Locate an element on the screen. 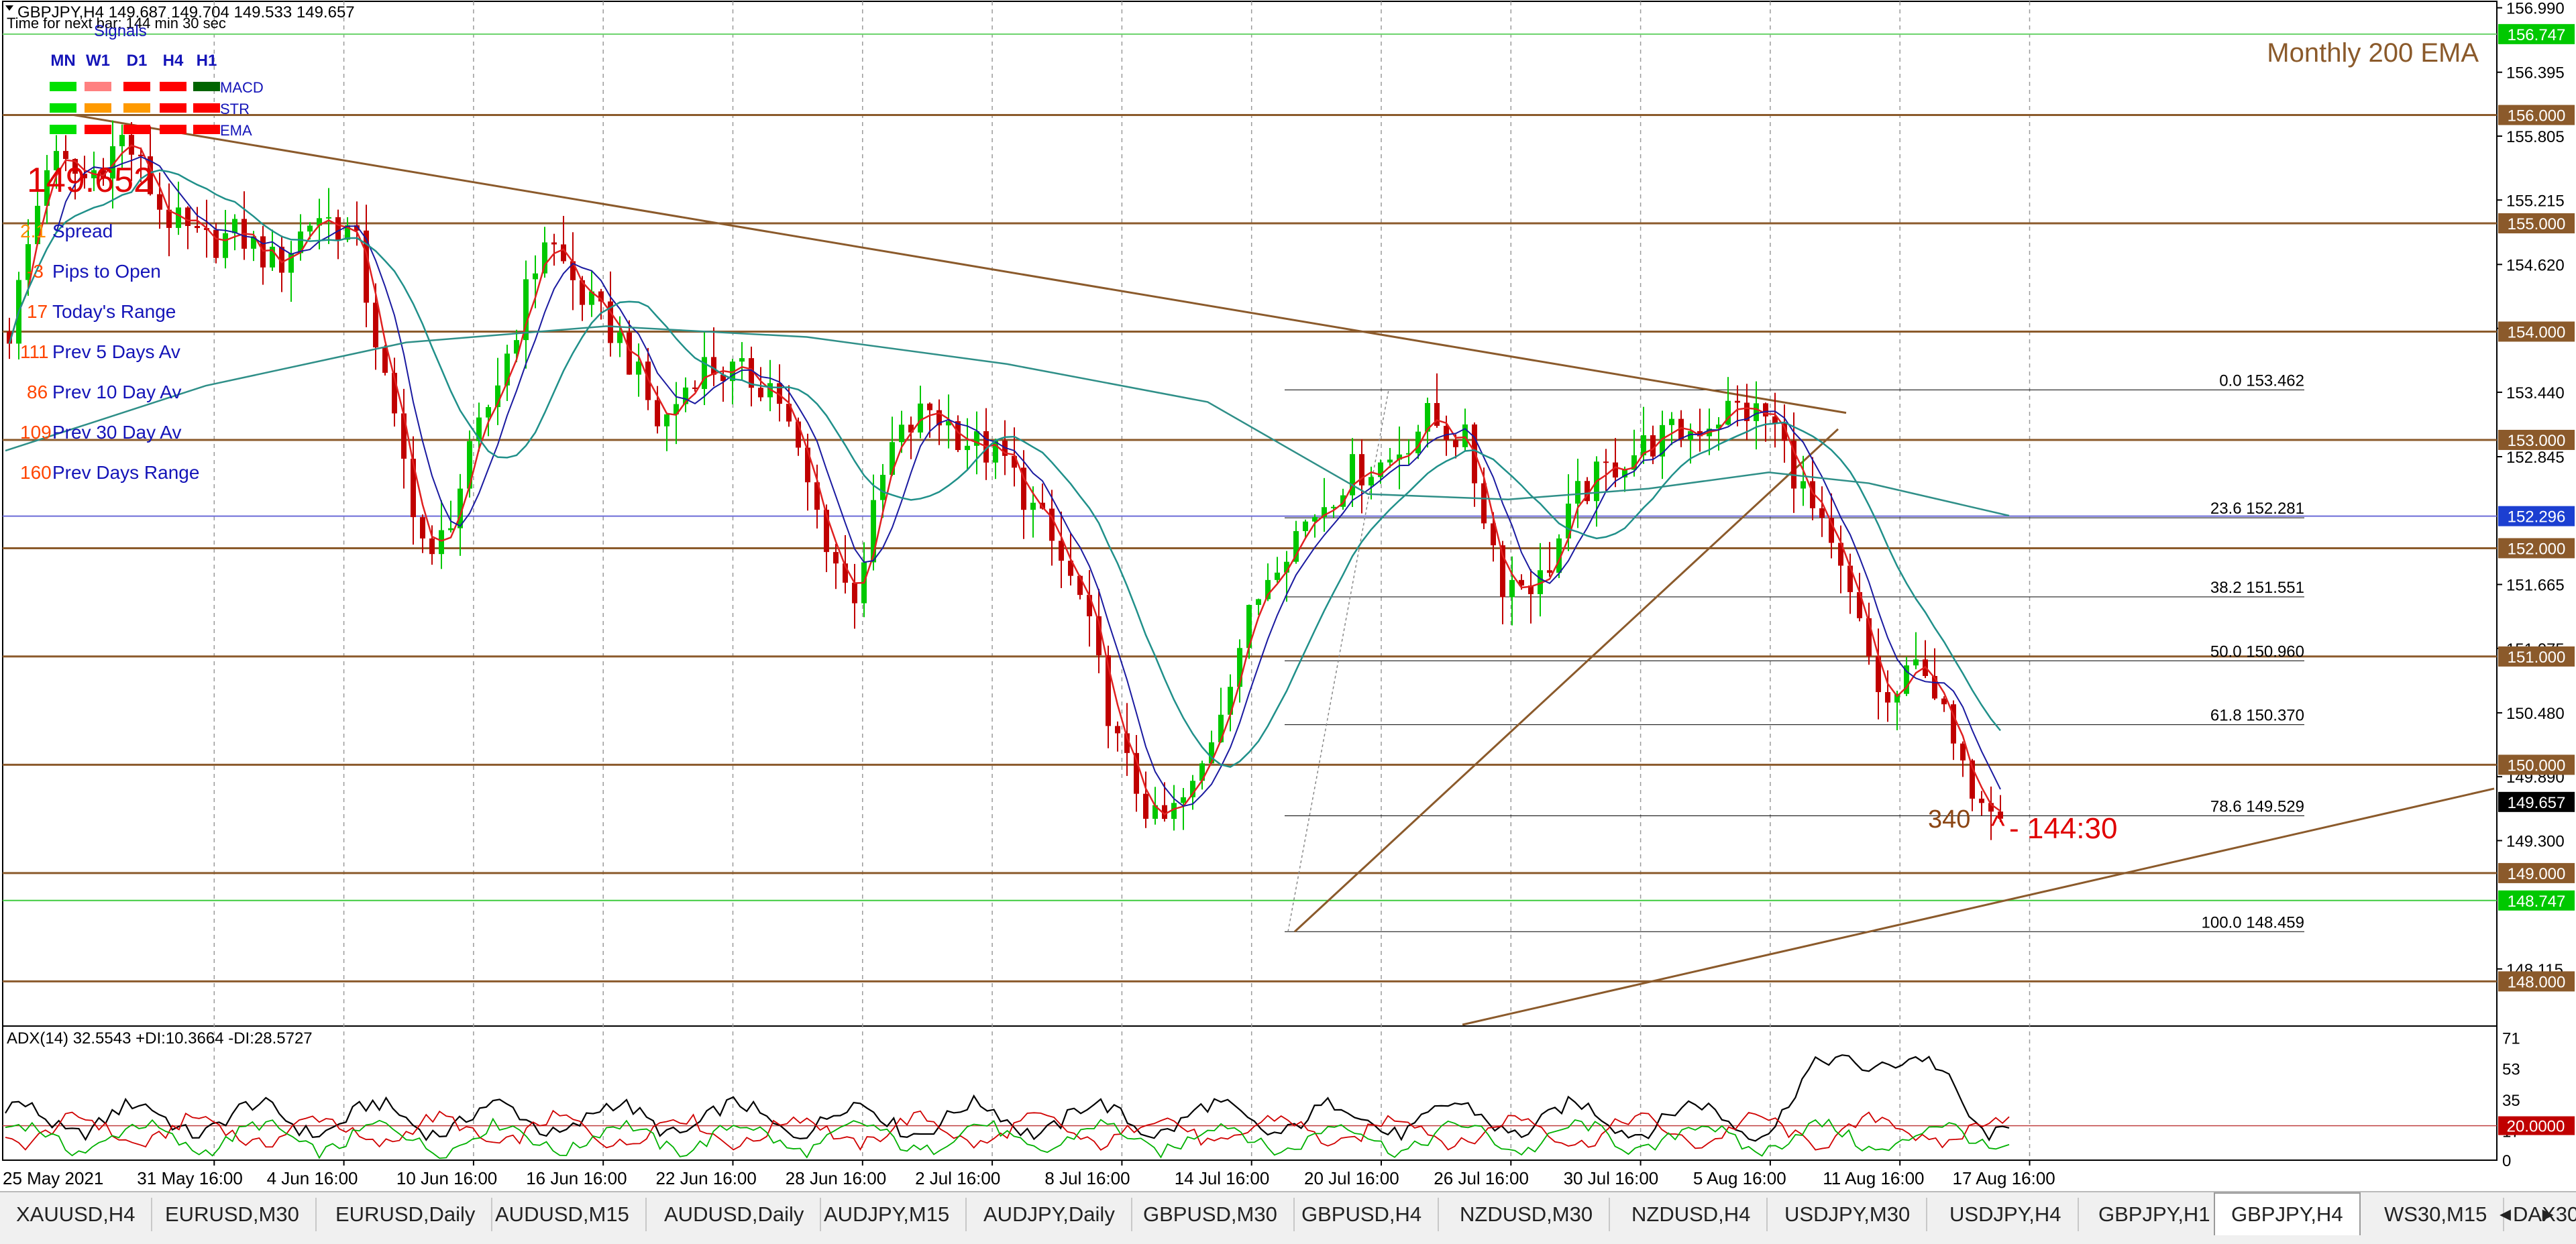  scroll-right-icon: ► is located at coordinates (2547, 1214).